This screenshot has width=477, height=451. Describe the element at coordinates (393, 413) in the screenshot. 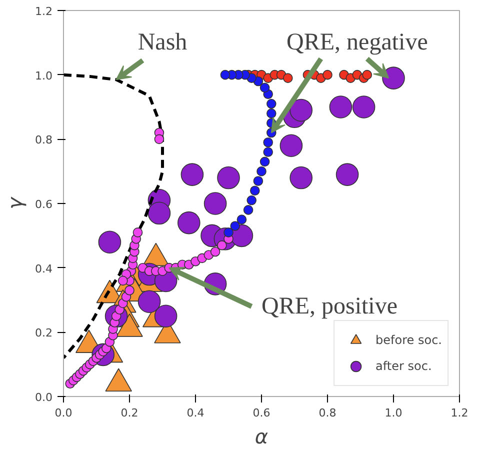

I see `x-tick-label: 1.0` at that location.